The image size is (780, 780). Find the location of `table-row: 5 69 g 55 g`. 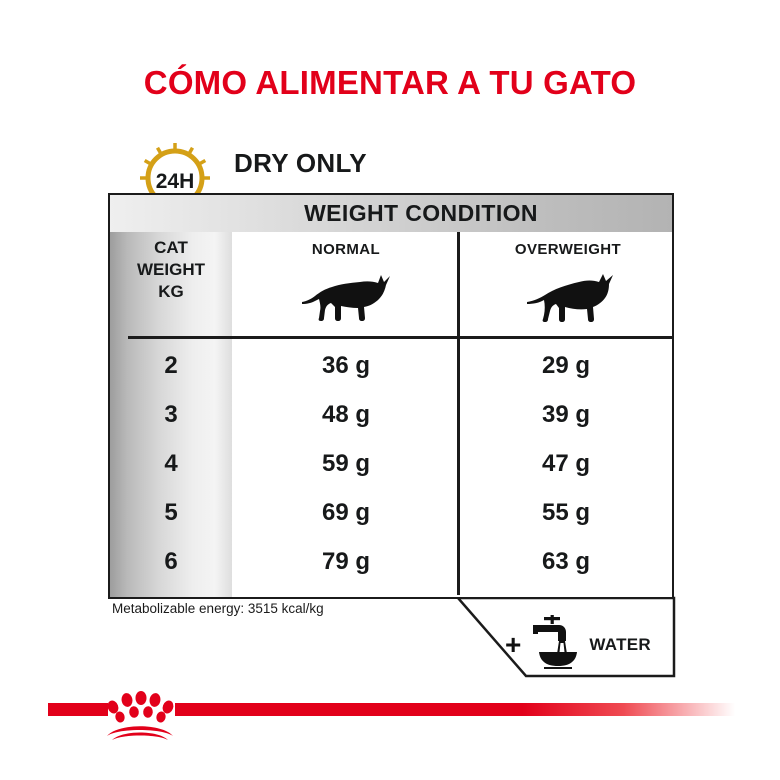

table-row: 5 69 g 55 g is located at coordinates (391, 512).